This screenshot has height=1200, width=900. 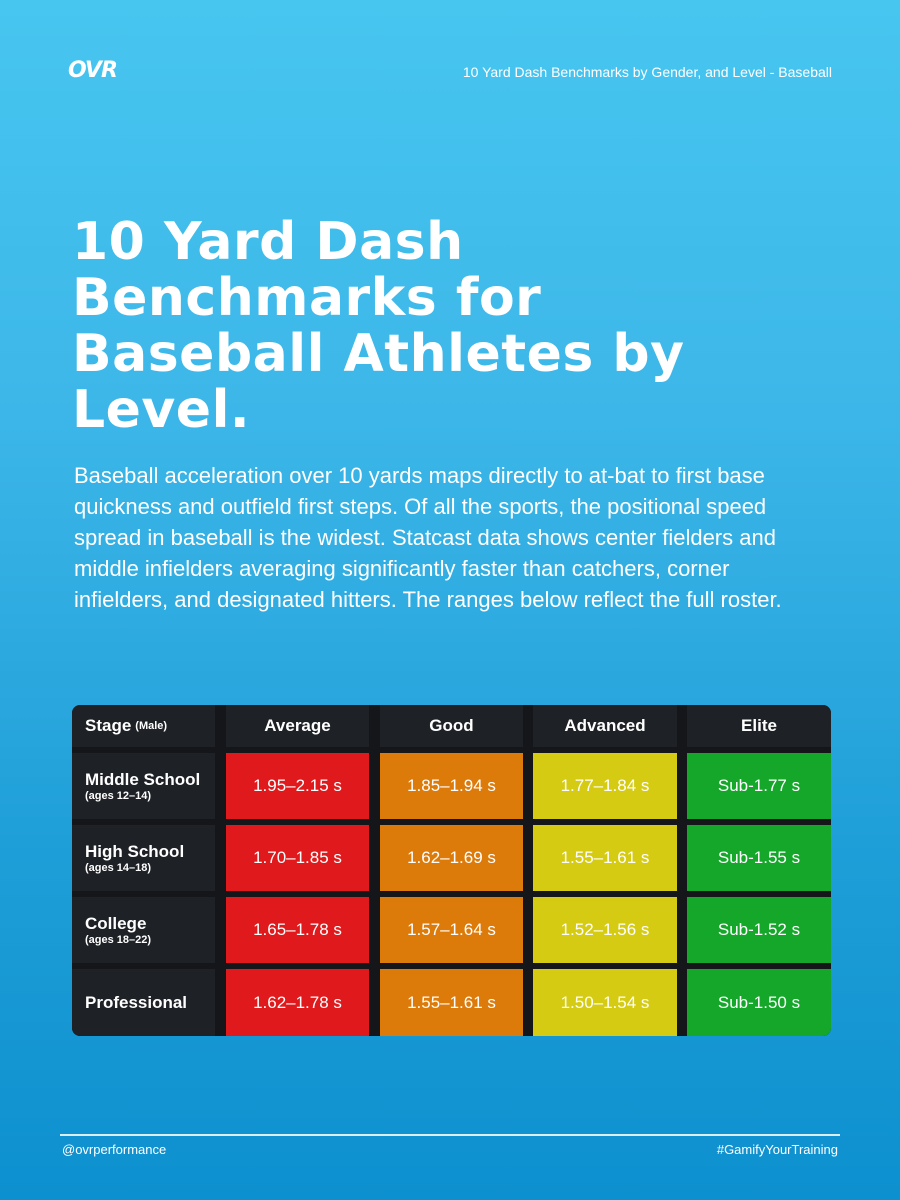 What do you see at coordinates (759, 1002) in the screenshot?
I see `cell-elite: Sub-1.50 s` at bounding box center [759, 1002].